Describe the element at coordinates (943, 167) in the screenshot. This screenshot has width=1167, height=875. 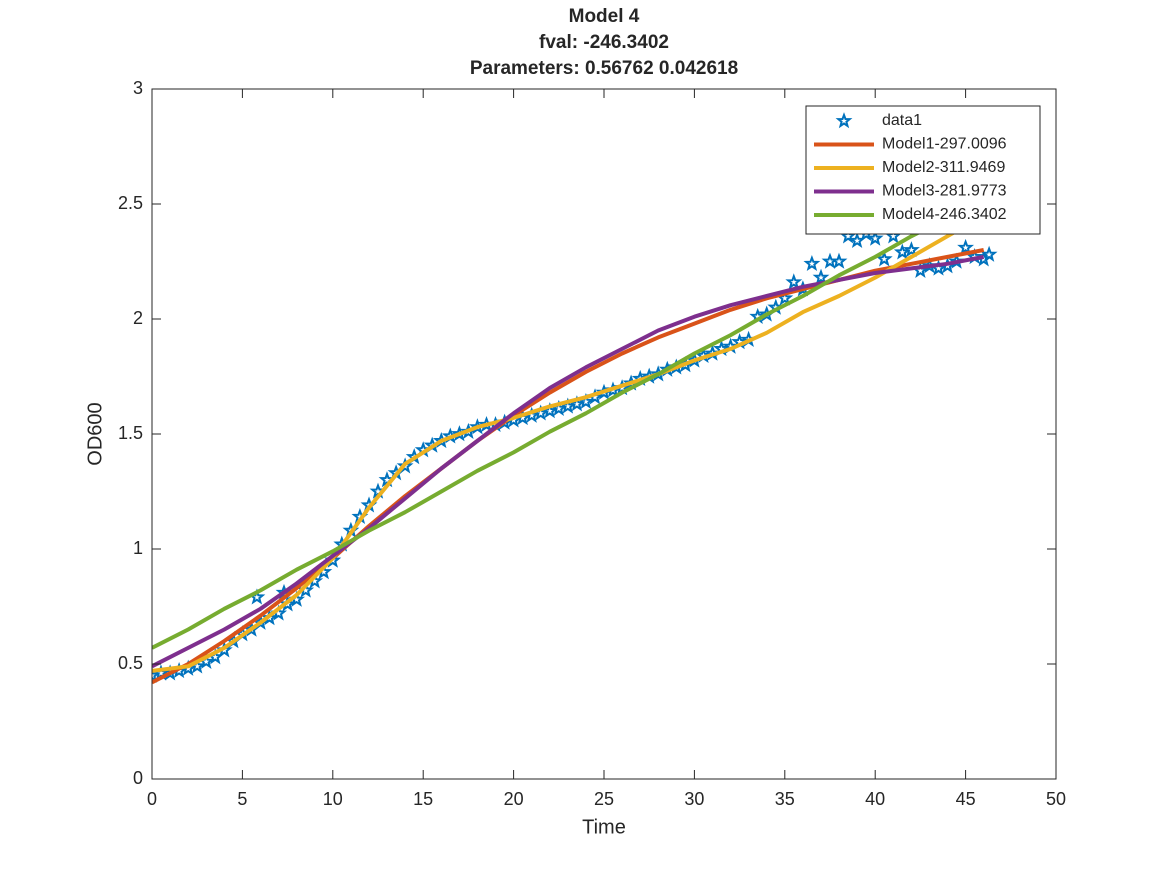
I see `legend-label: Model2-311.9469` at that location.